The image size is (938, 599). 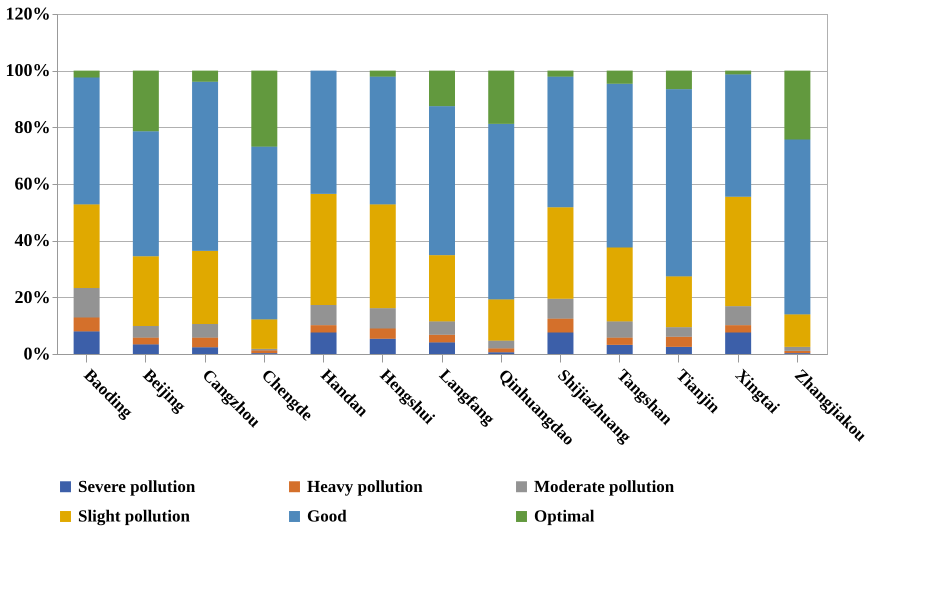 What do you see at coordinates (32, 240) in the screenshot?
I see `y-tick-label: 40%` at bounding box center [32, 240].